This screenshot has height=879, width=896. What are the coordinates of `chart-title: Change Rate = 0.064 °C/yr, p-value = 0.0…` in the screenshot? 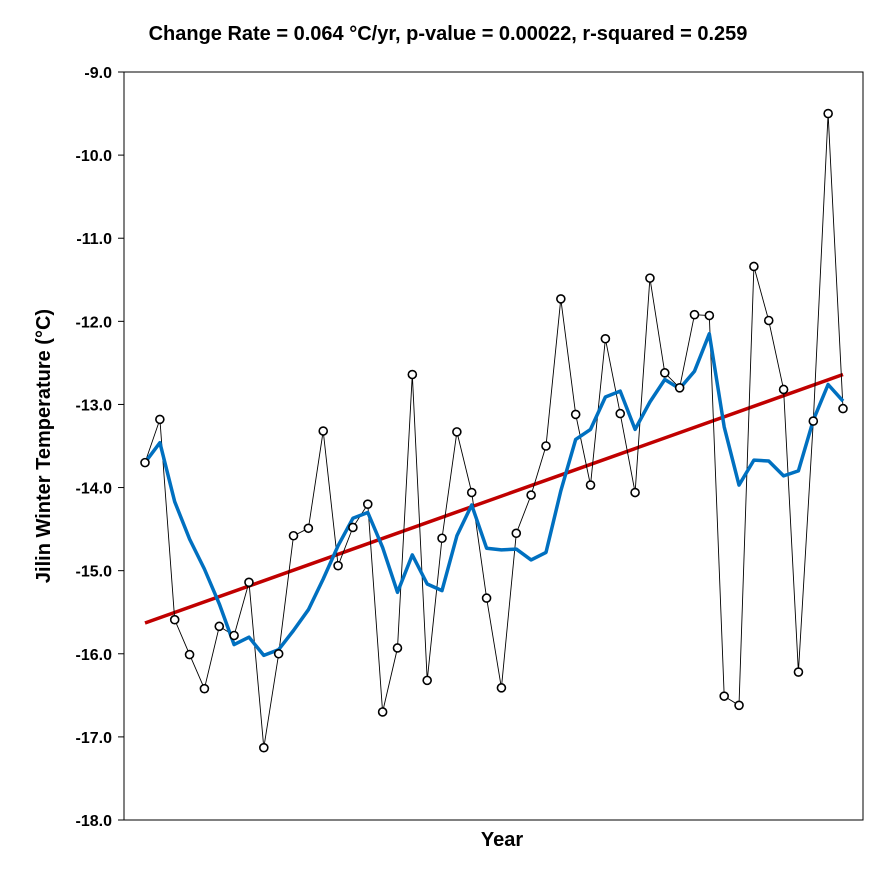 It's located at (448, 34).